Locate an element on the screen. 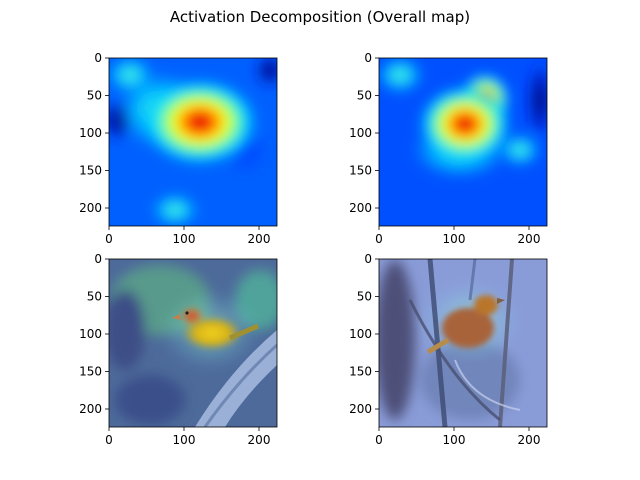  heatmap-top-right is located at coordinates (463, 142).